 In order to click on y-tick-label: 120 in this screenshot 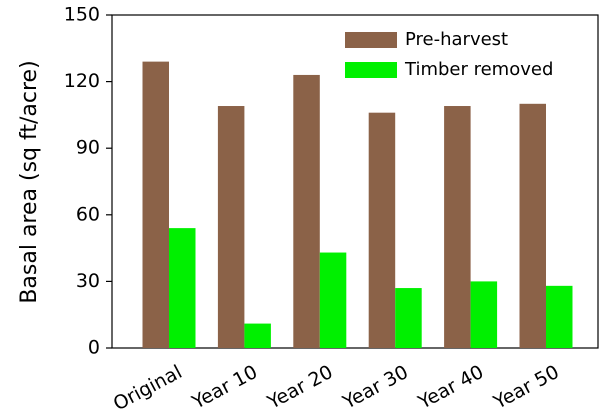, I will do `click(82, 81)`.